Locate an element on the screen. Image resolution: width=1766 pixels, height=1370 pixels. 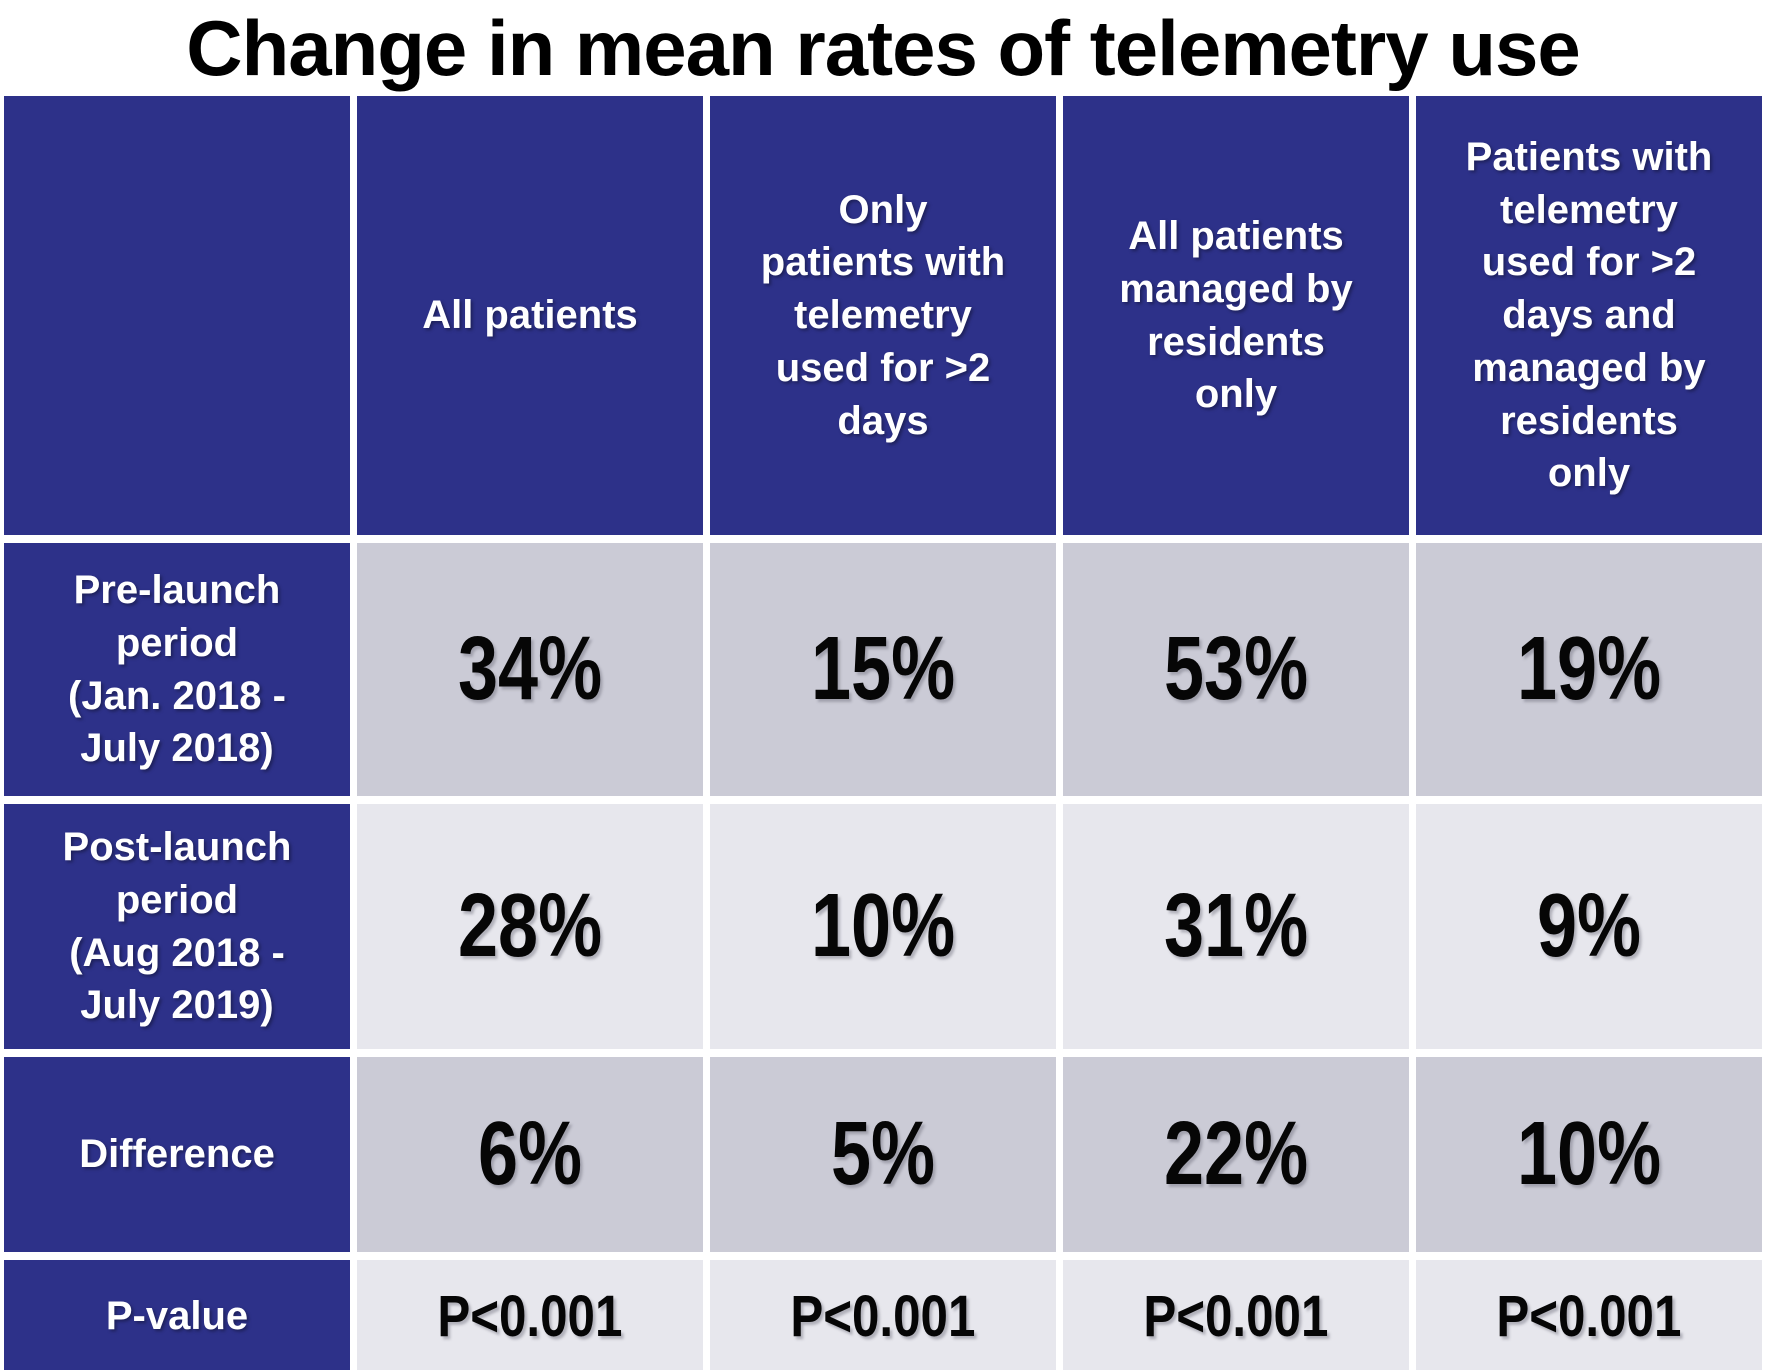
value-pre-all: 34% is located at coordinates (530, 669).